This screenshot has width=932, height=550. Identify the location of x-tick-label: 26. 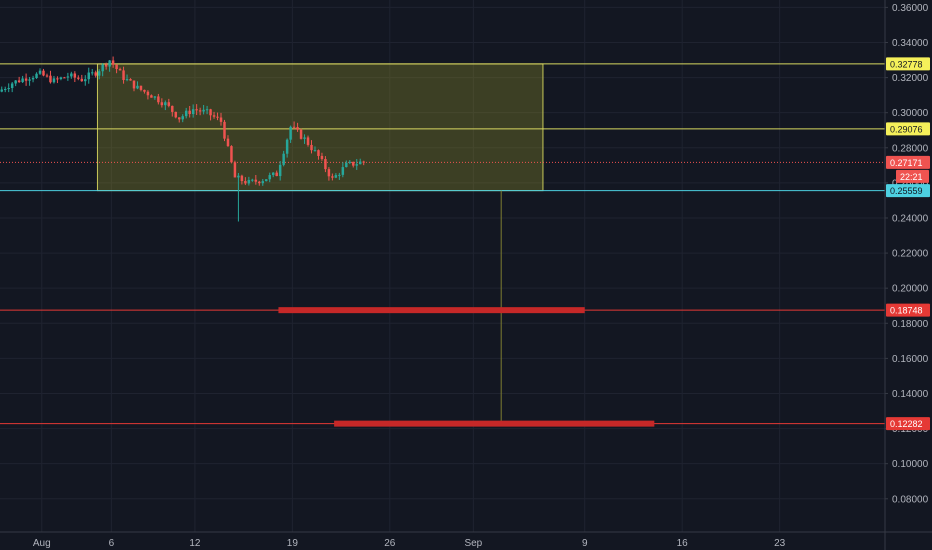
(390, 543).